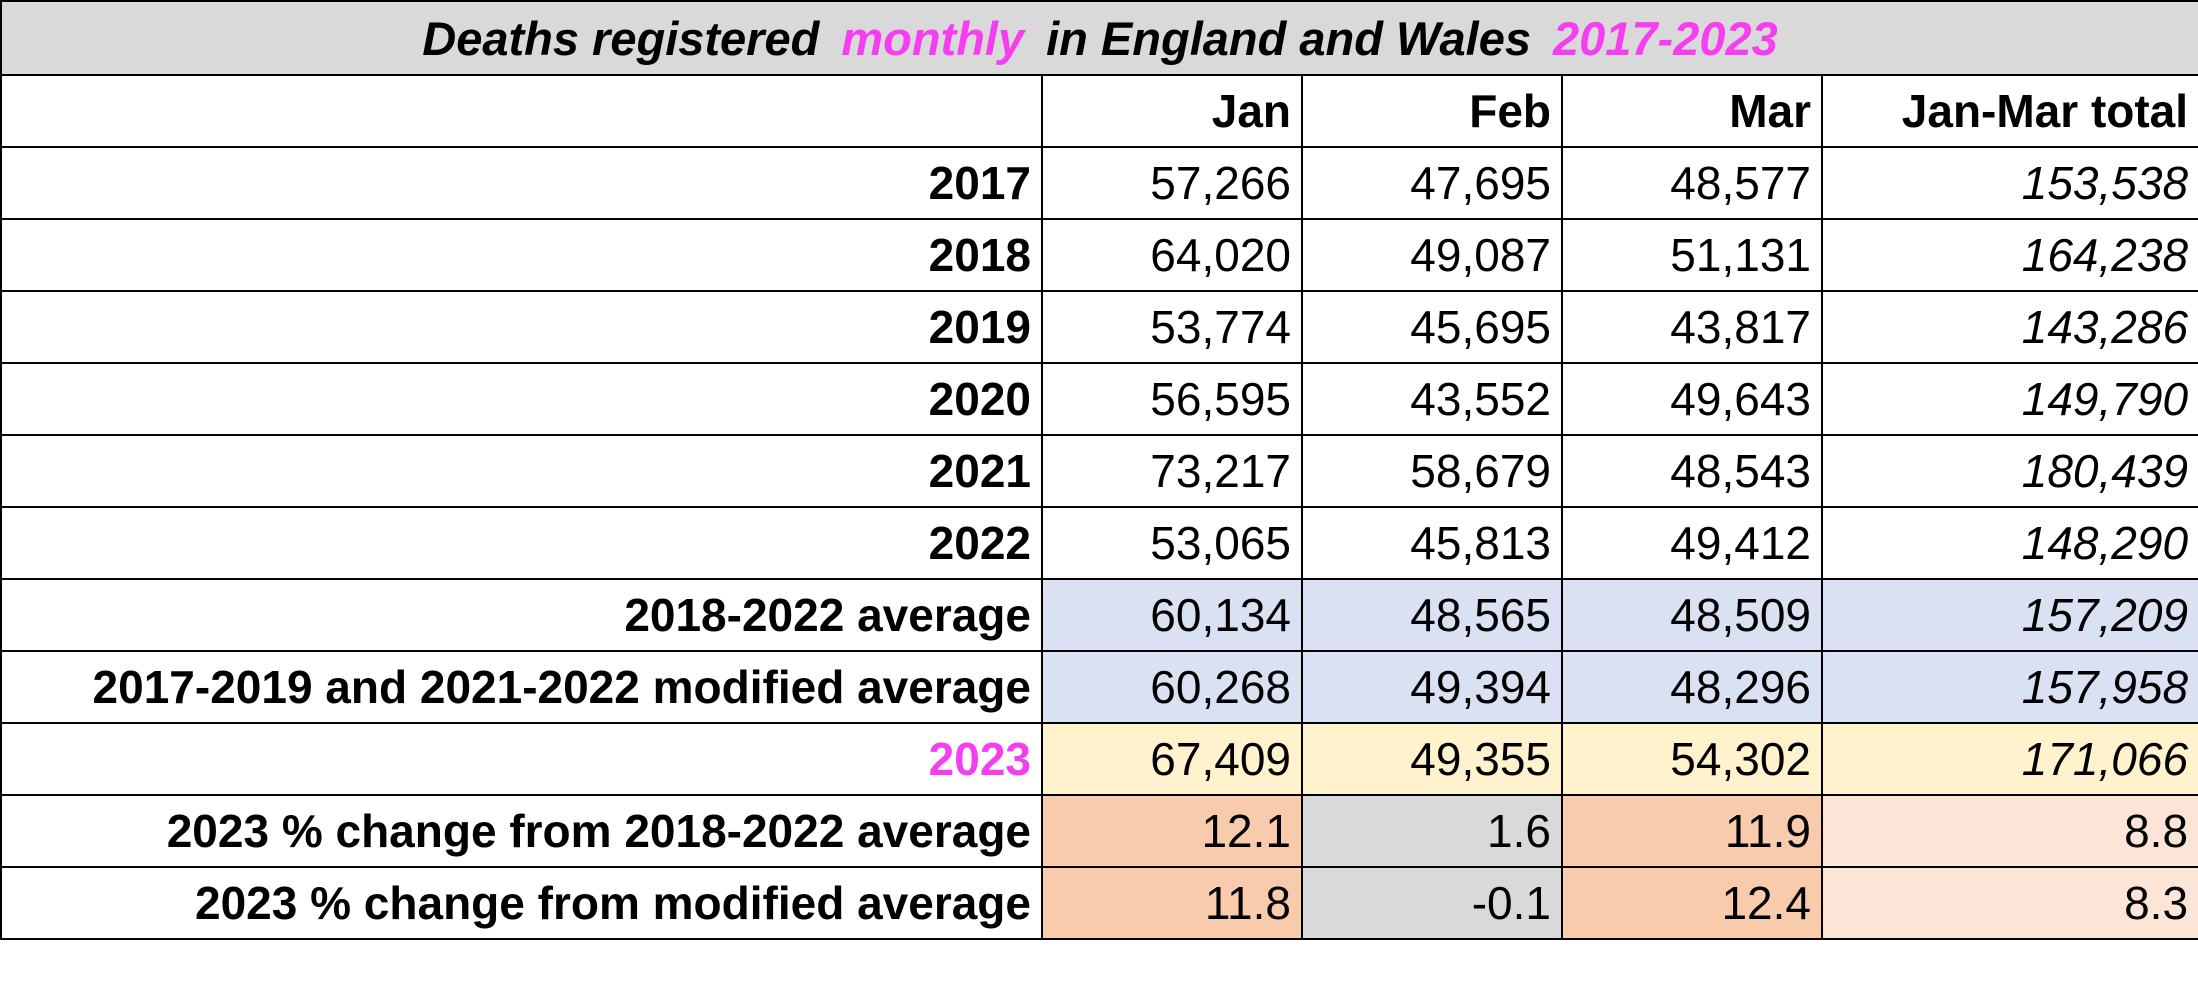 The height and width of the screenshot is (990, 2198). I want to click on table-row: 2017 57,266 47,695 48,577 153,538, so click(1099, 183).